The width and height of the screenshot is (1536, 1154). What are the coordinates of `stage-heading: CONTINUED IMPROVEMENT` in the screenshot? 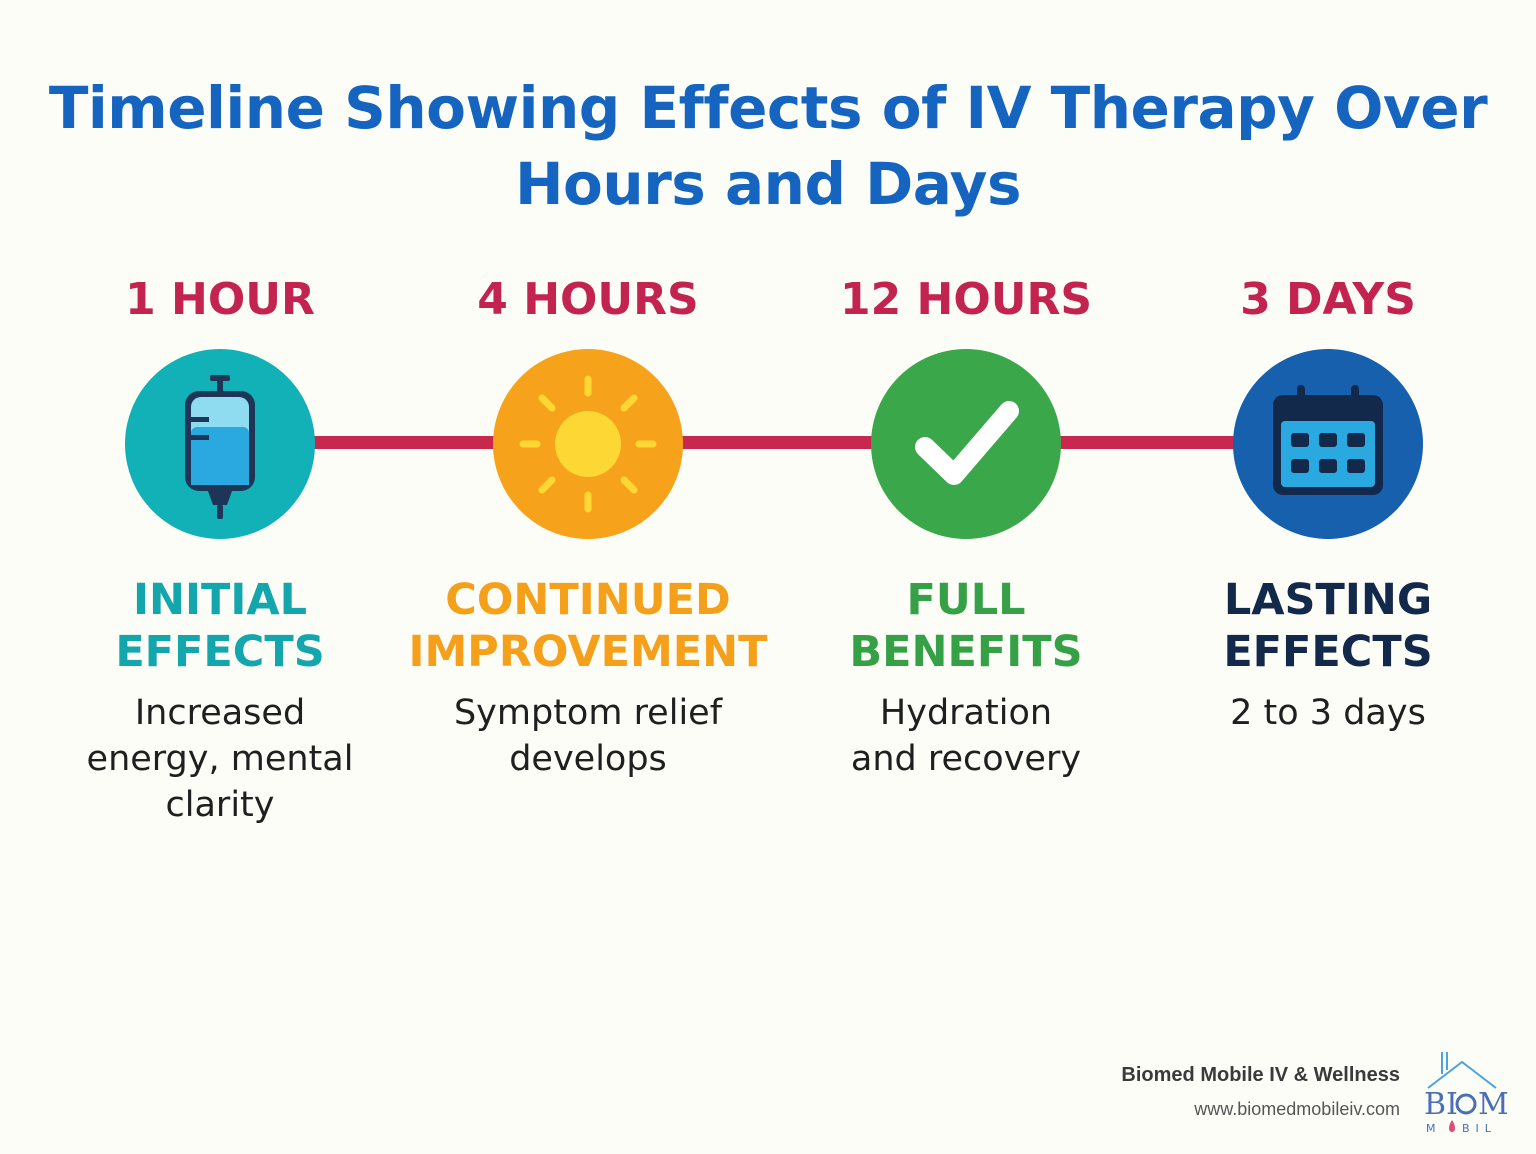 It's located at (588, 626).